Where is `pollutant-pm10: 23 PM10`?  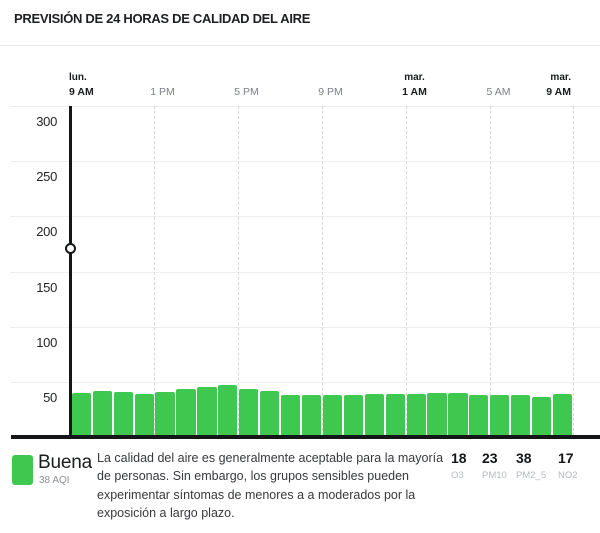 pollutant-pm10: 23 PM10 is located at coordinates (494, 465).